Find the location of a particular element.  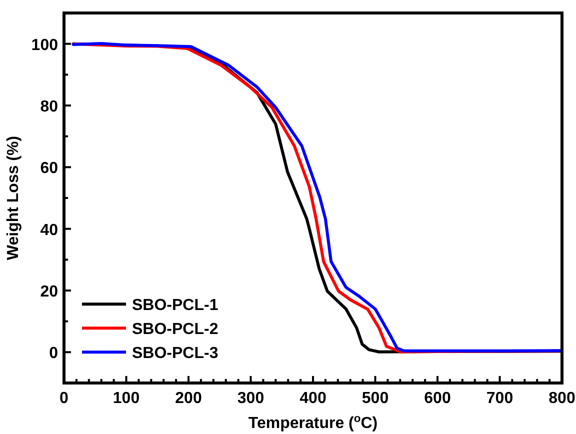

legend-label: SBO-PCL-3 is located at coordinates (175, 353).